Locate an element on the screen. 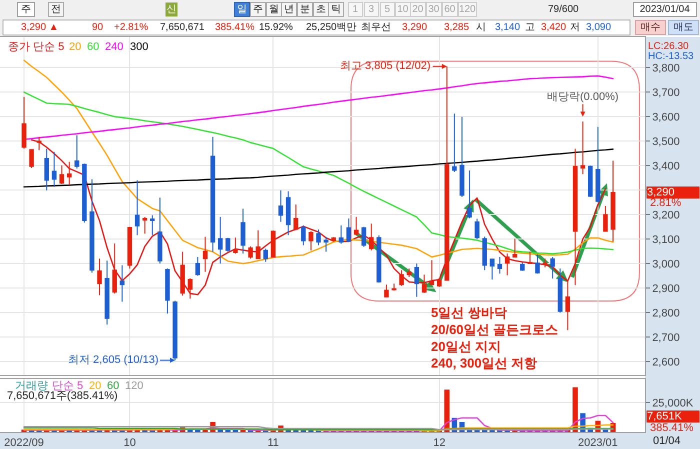 The width and height of the screenshot is (700, 449). annotation: 최고 3,805 (12/02) is located at coordinates (385, 66).